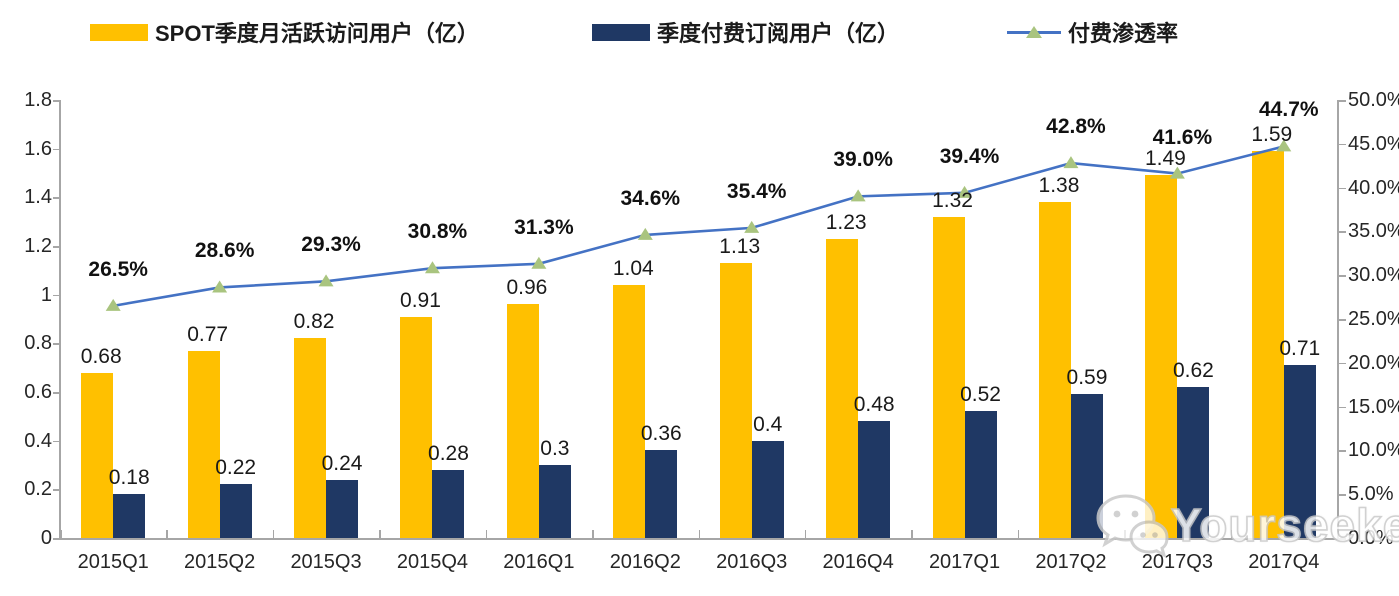  What do you see at coordinates (38, 100) in the screenshot?
I see `y-axis-left-label: 1.8` at bounding box center [38, 100].